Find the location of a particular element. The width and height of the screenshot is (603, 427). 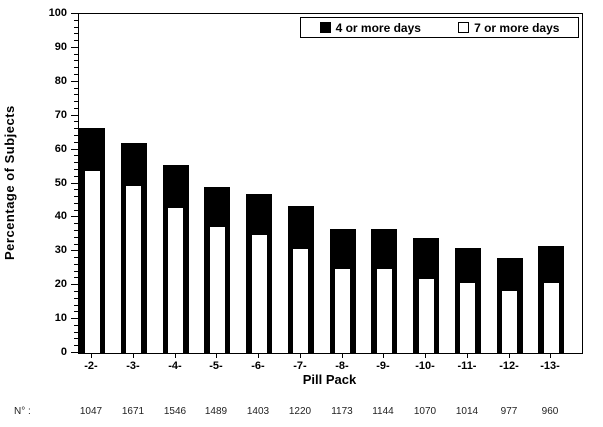

open-square-swatch-icon is located at coordinates (464, 27).